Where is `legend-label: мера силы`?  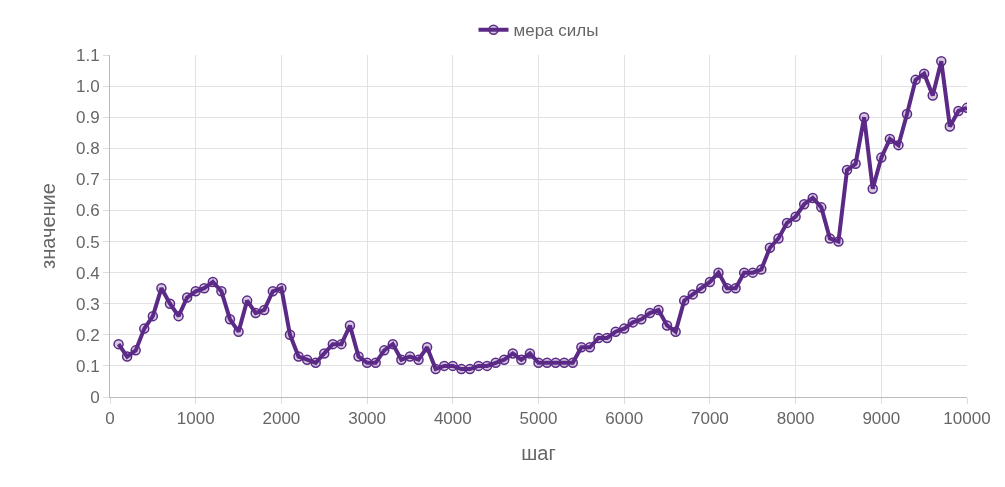
legend-label: мера силы is located at coordinates (556, 31).